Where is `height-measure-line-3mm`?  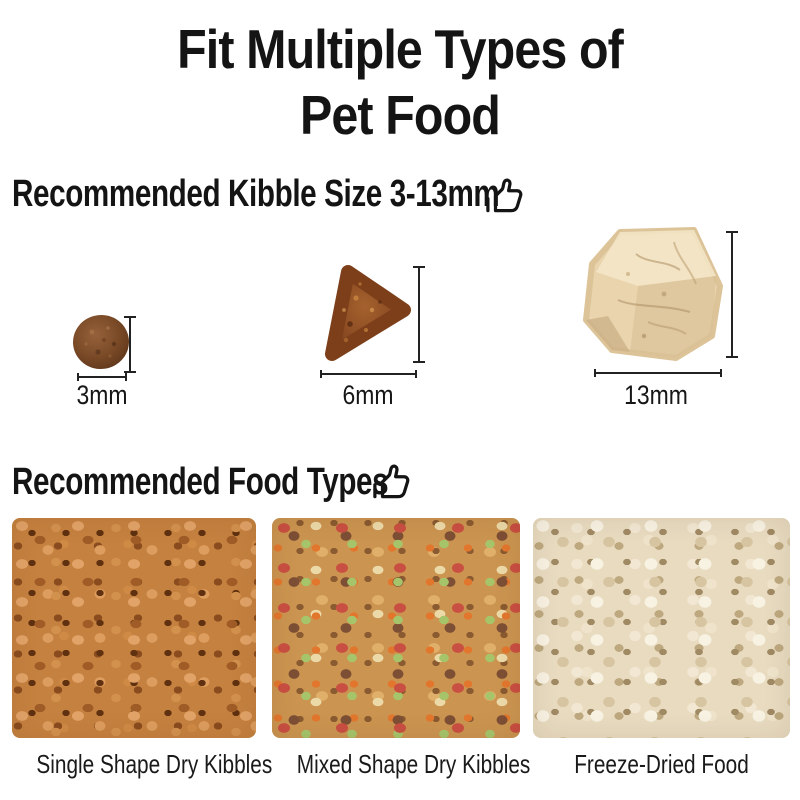
height-measure-line-3mm is located at coordinates (130, 344).